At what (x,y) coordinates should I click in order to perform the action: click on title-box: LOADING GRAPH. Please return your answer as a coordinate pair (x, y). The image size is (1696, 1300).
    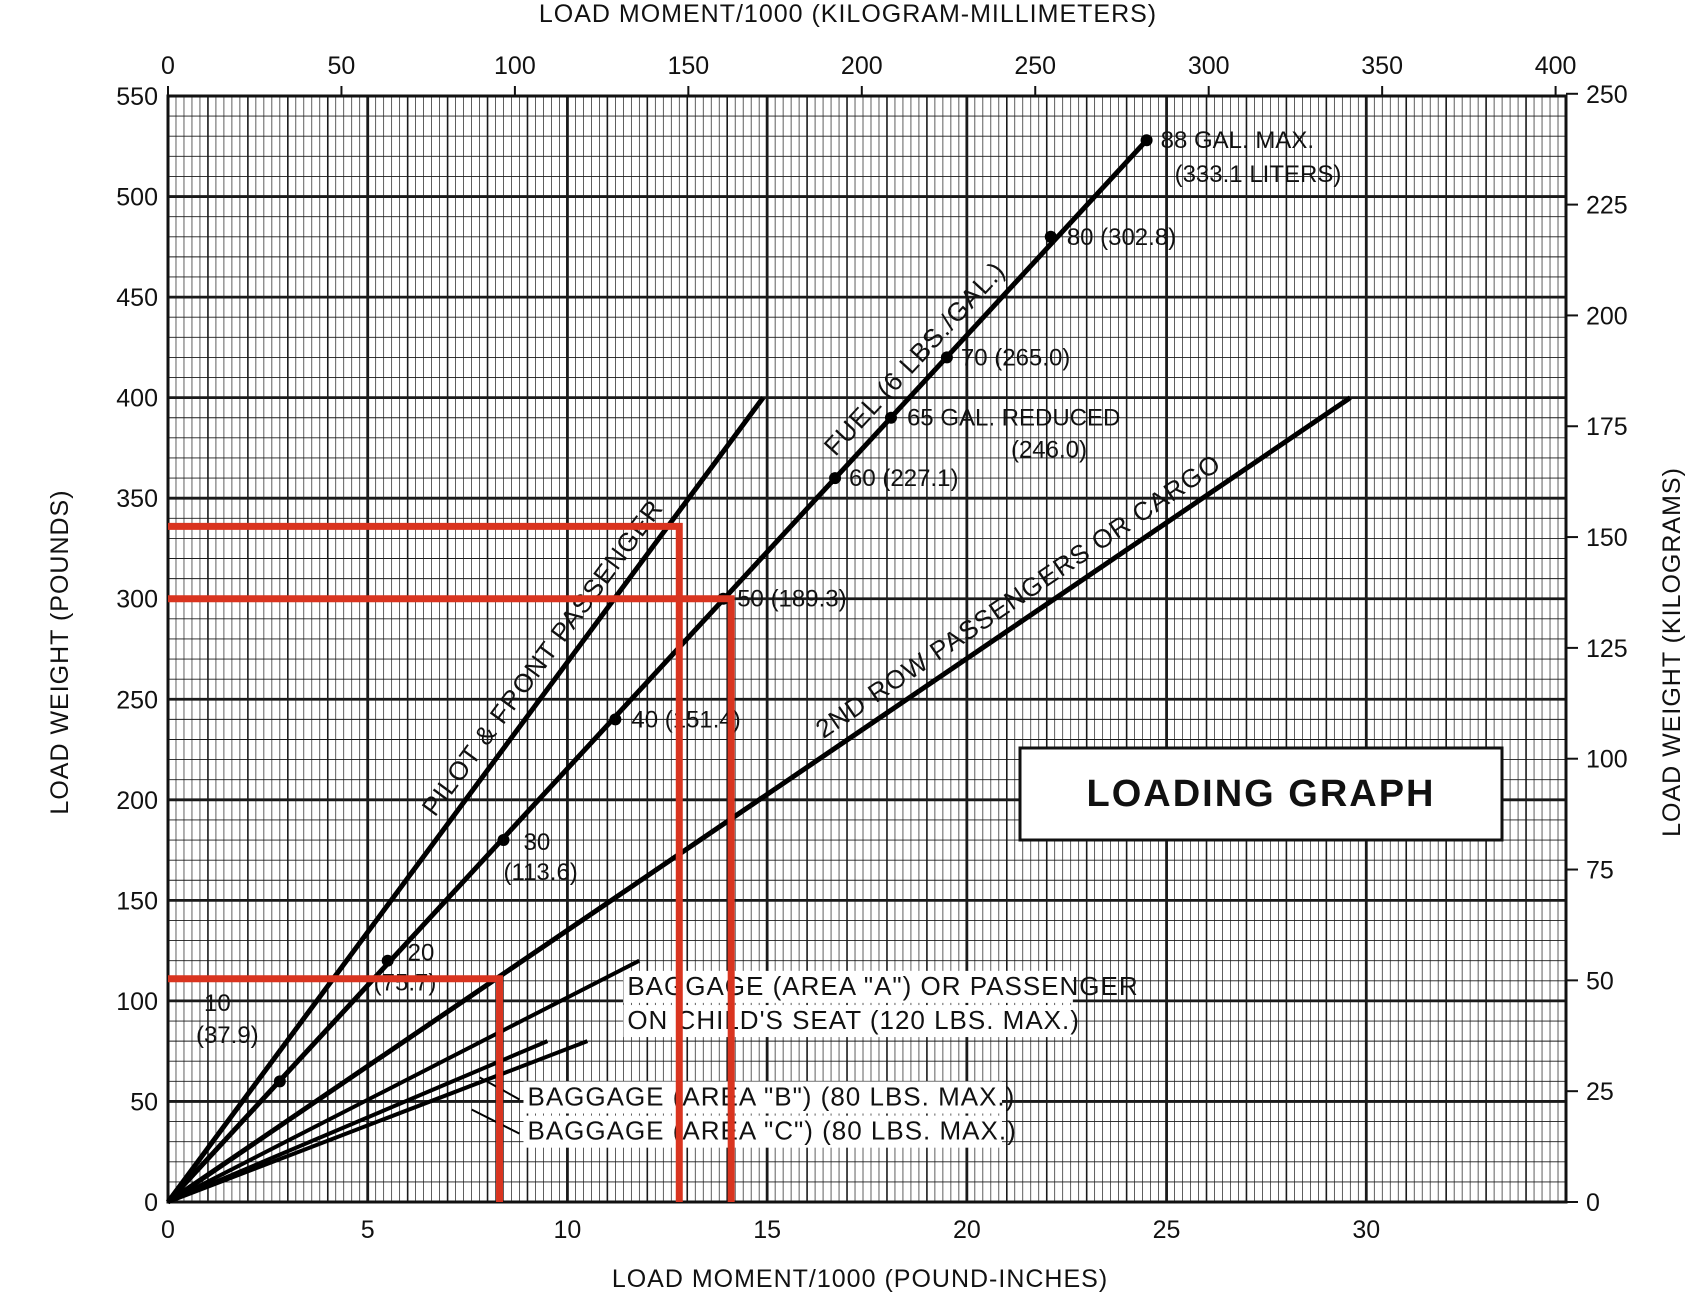
    Looking at the image, I should click on (1261, 794).